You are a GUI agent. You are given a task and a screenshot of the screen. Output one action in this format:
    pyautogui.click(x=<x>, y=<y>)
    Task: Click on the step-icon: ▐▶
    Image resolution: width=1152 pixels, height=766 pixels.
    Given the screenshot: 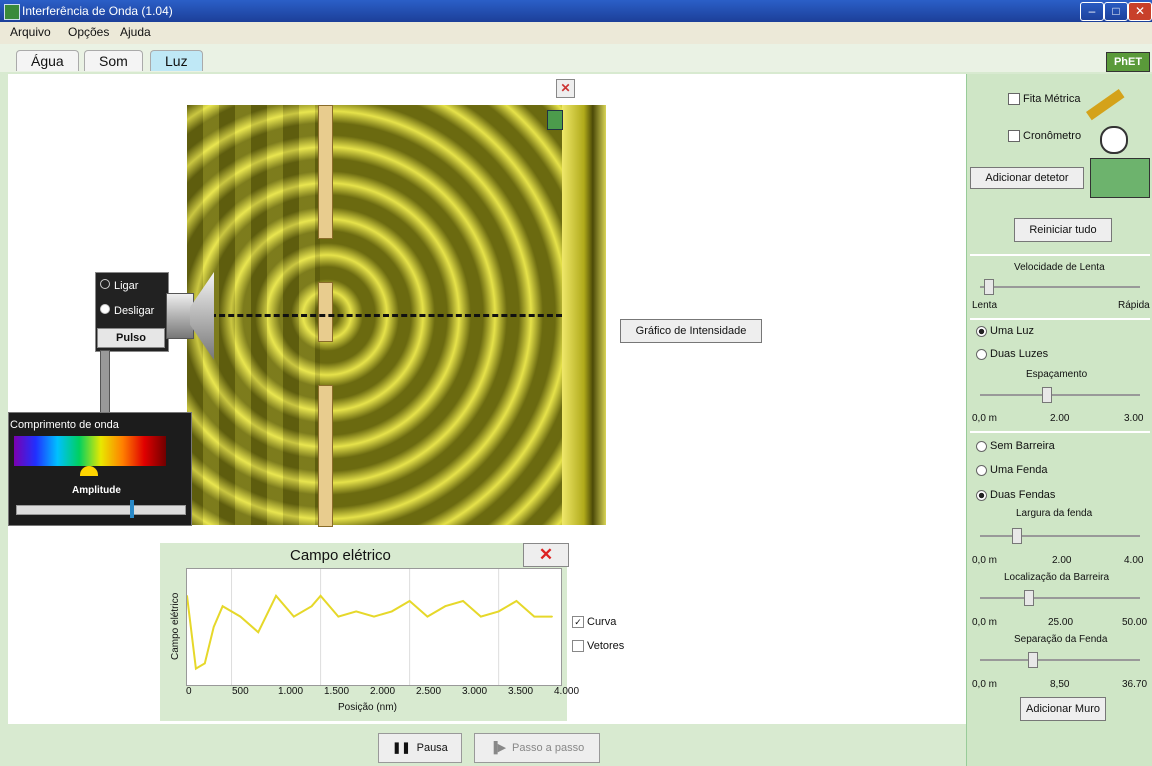 What is the action you would take?
    pyautogui.click(x=498, y=748)
    